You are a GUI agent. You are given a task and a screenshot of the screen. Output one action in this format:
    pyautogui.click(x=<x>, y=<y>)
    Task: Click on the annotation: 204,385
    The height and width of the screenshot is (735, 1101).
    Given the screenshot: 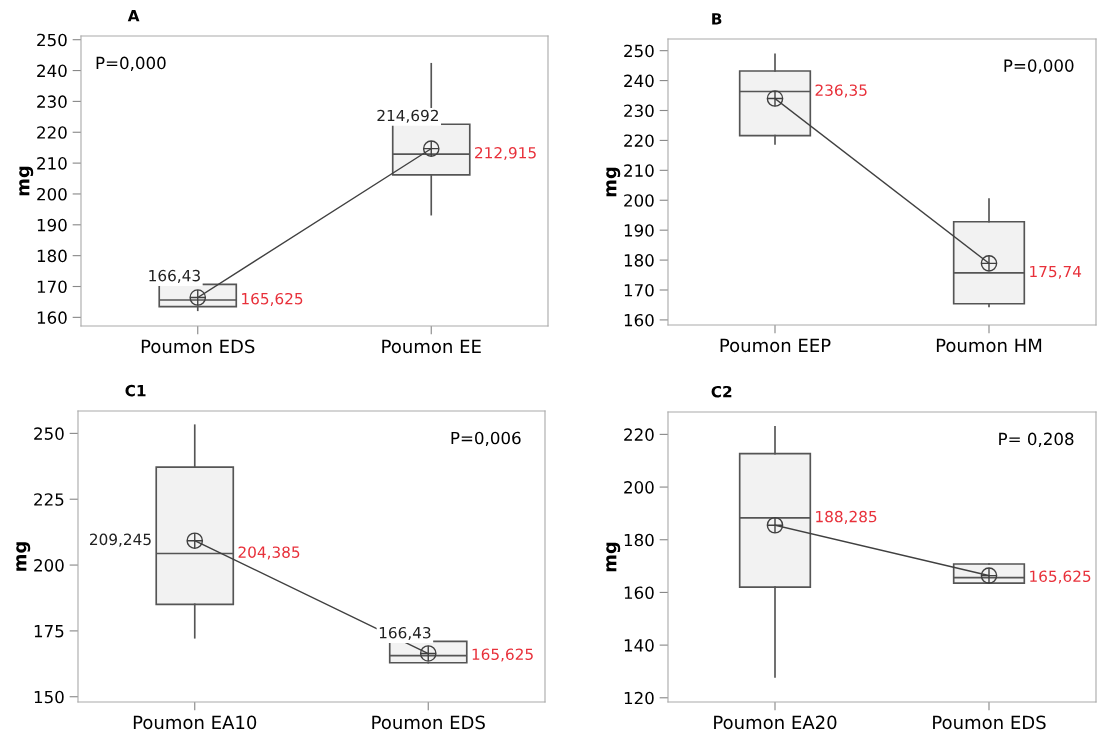 What is the action you would take?
    pyautogui.click(x=269, y=553)
    